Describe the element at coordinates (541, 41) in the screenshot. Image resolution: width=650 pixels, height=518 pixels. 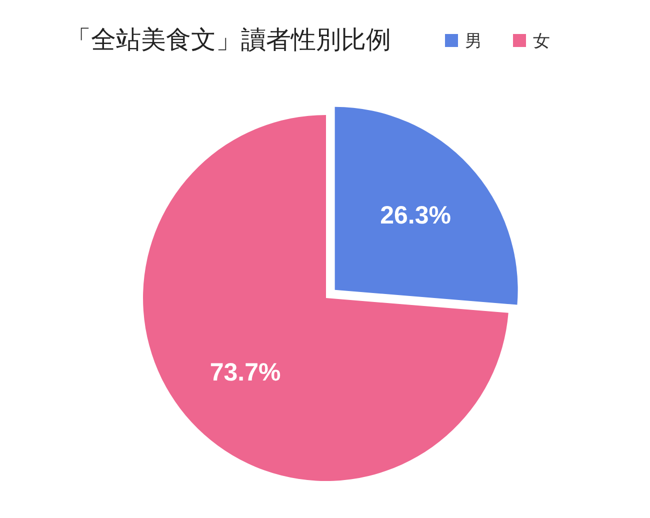
I see `legend-label: 女` at that location.